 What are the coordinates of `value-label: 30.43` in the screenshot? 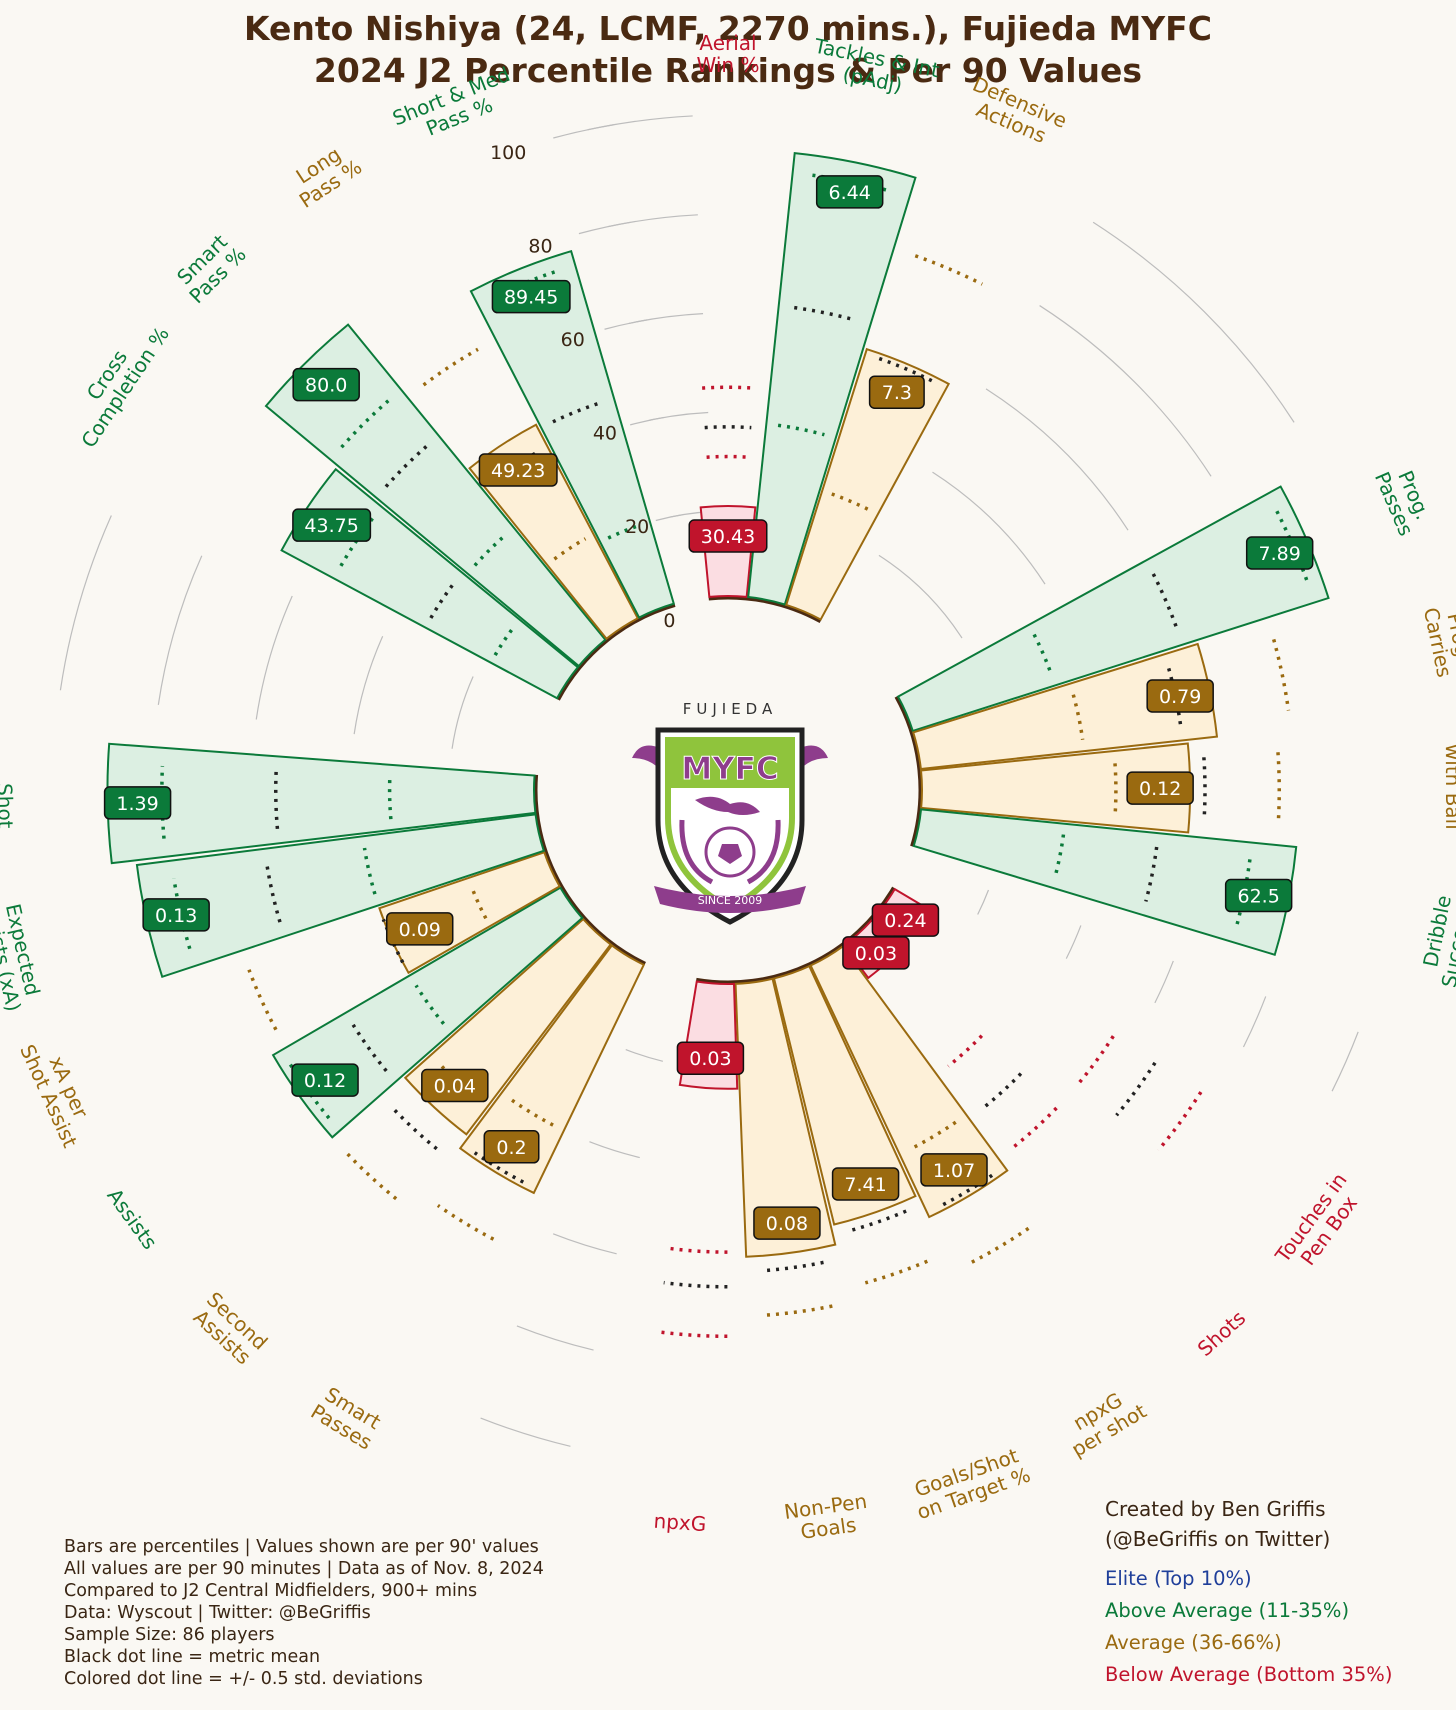 It's located at (728, 536).